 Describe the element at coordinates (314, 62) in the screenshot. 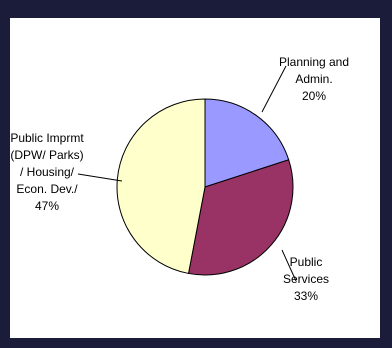

I see `slice-label-line: Planning and` at that location.